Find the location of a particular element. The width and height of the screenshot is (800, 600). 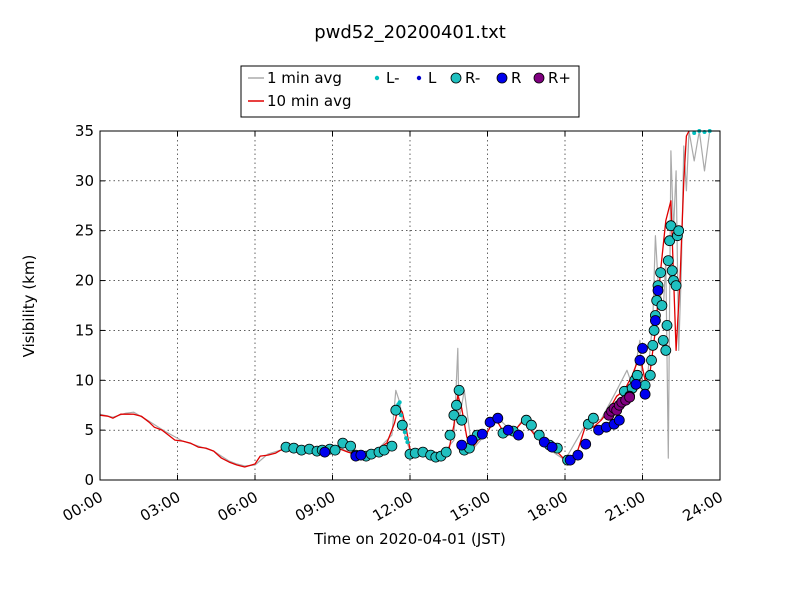

y-tick-label: 30 is located at coordinates (84, 181).